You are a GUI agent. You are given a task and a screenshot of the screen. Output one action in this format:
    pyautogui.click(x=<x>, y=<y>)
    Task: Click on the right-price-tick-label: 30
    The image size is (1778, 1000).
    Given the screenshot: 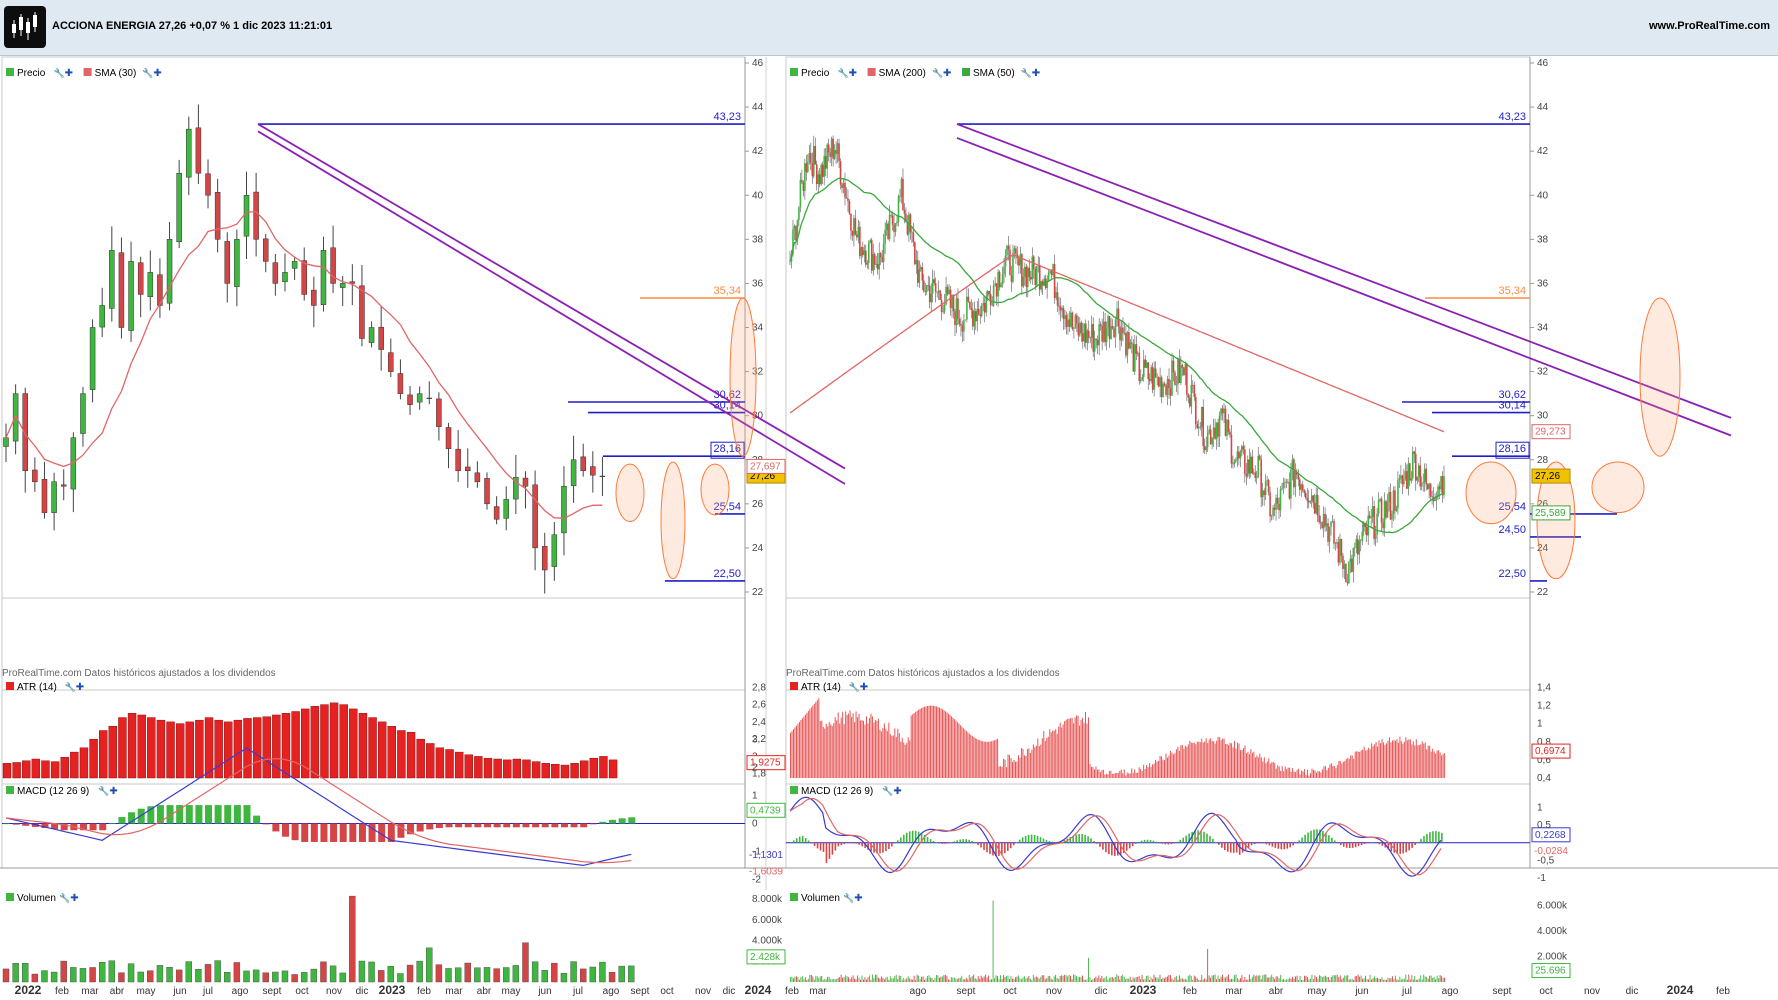 What is the action you would take?
    pyautogui.click(x=1543, y=416)
    